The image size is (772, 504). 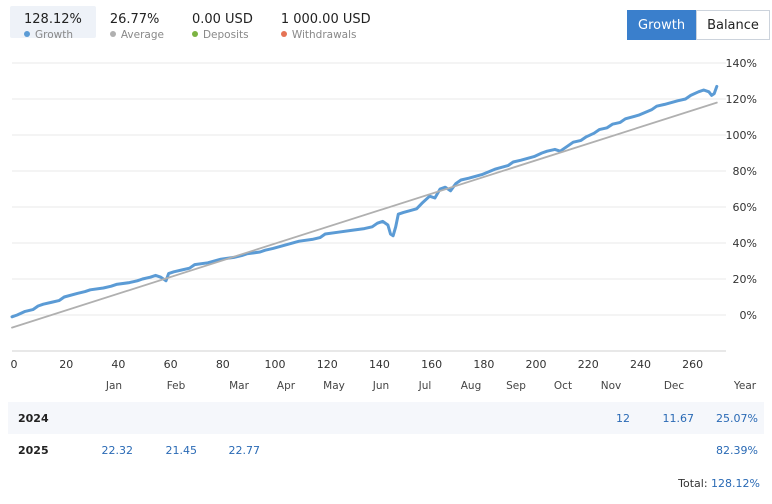 I want to click on stat-label-text: Withdrawals, so click(x=324, y=35).